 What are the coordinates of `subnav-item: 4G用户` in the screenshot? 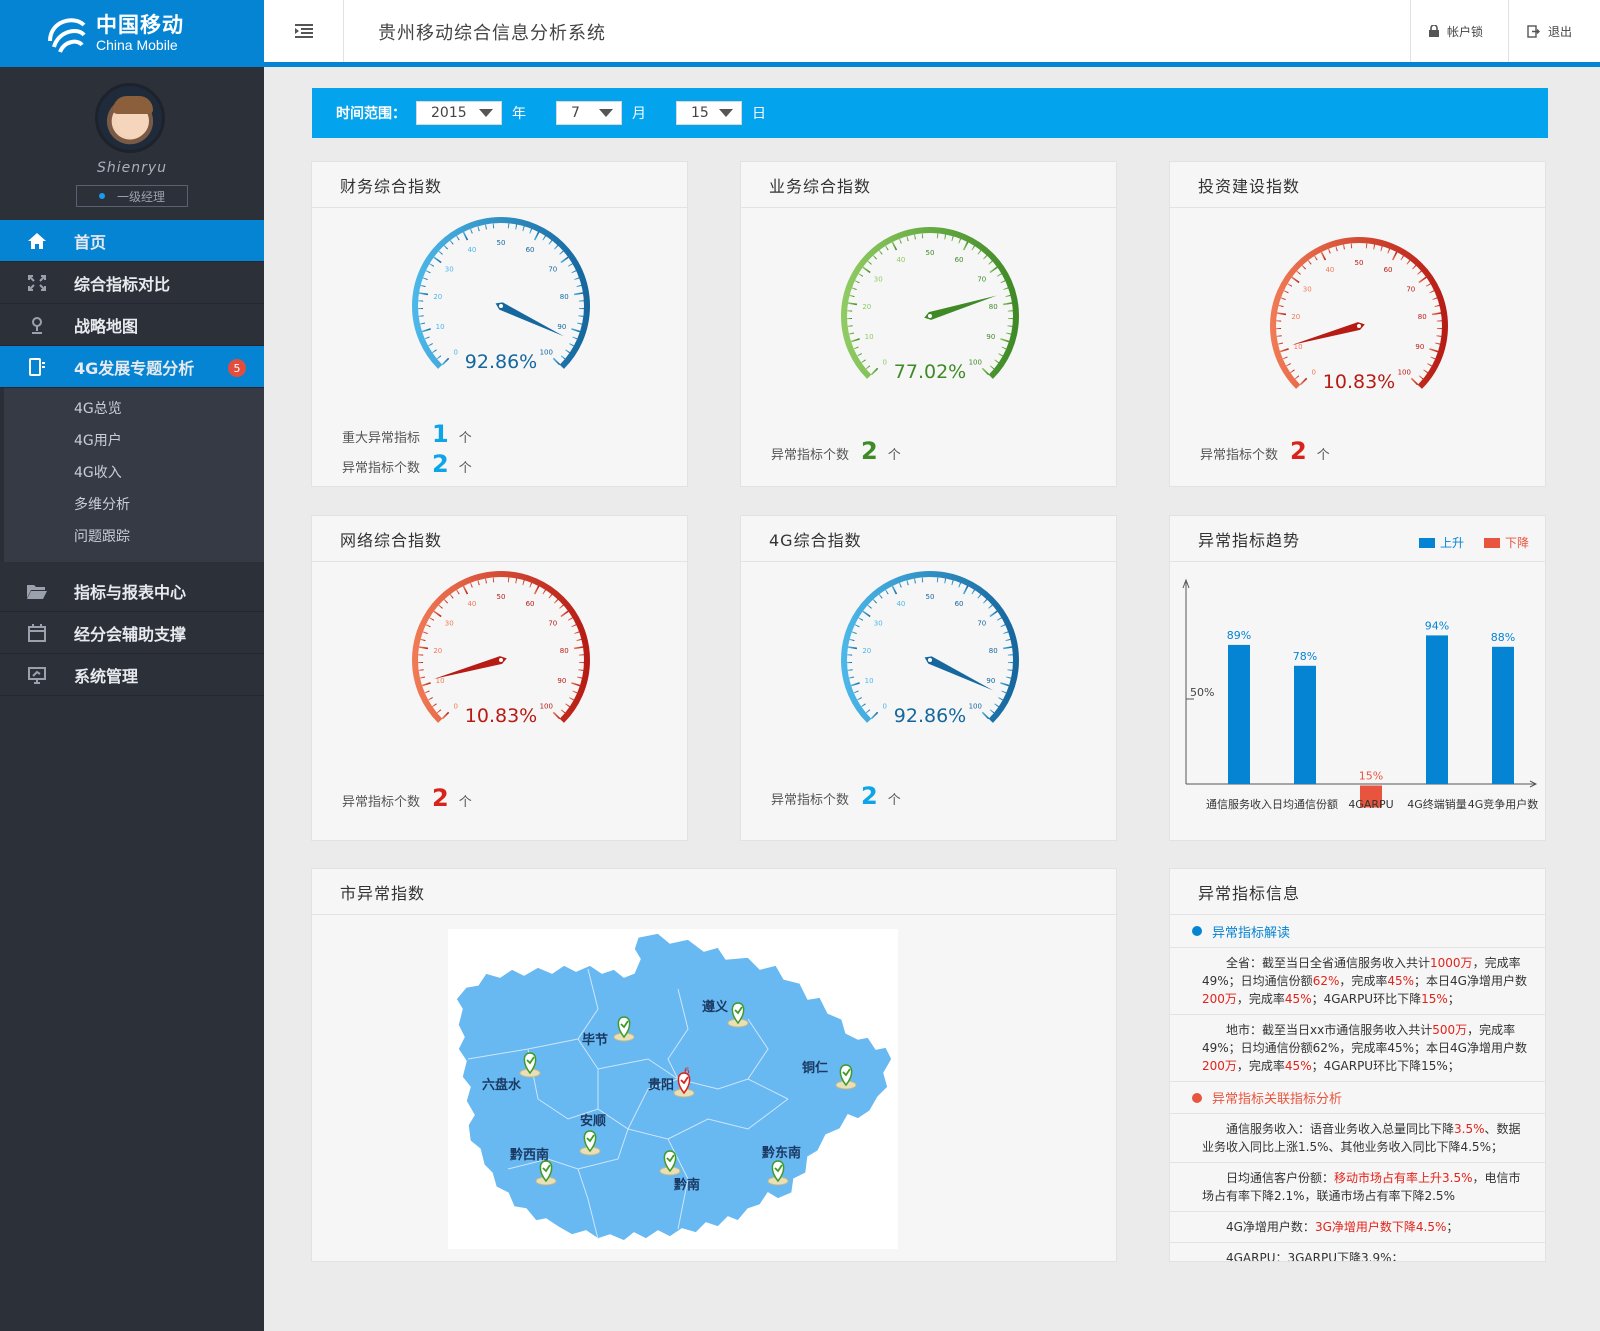 It's located at (98, 441).